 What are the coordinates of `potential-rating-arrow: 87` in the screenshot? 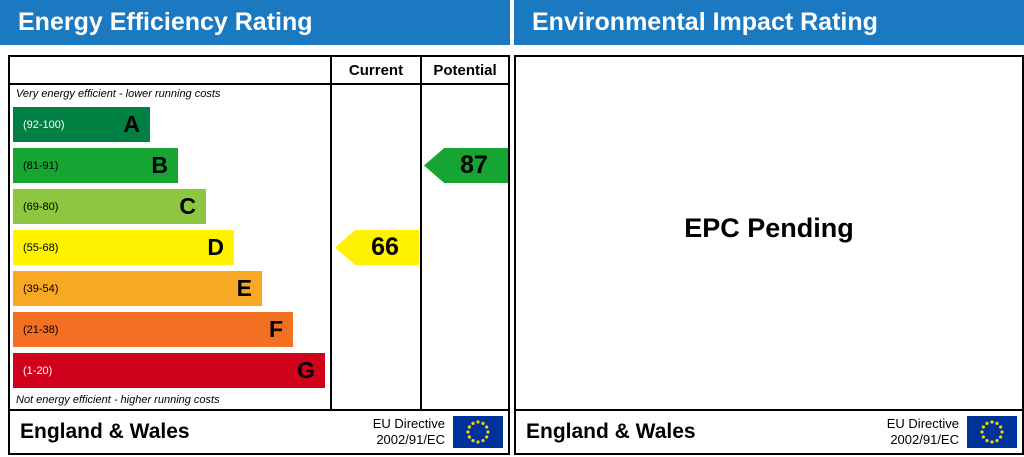 It's located at (466, 165).